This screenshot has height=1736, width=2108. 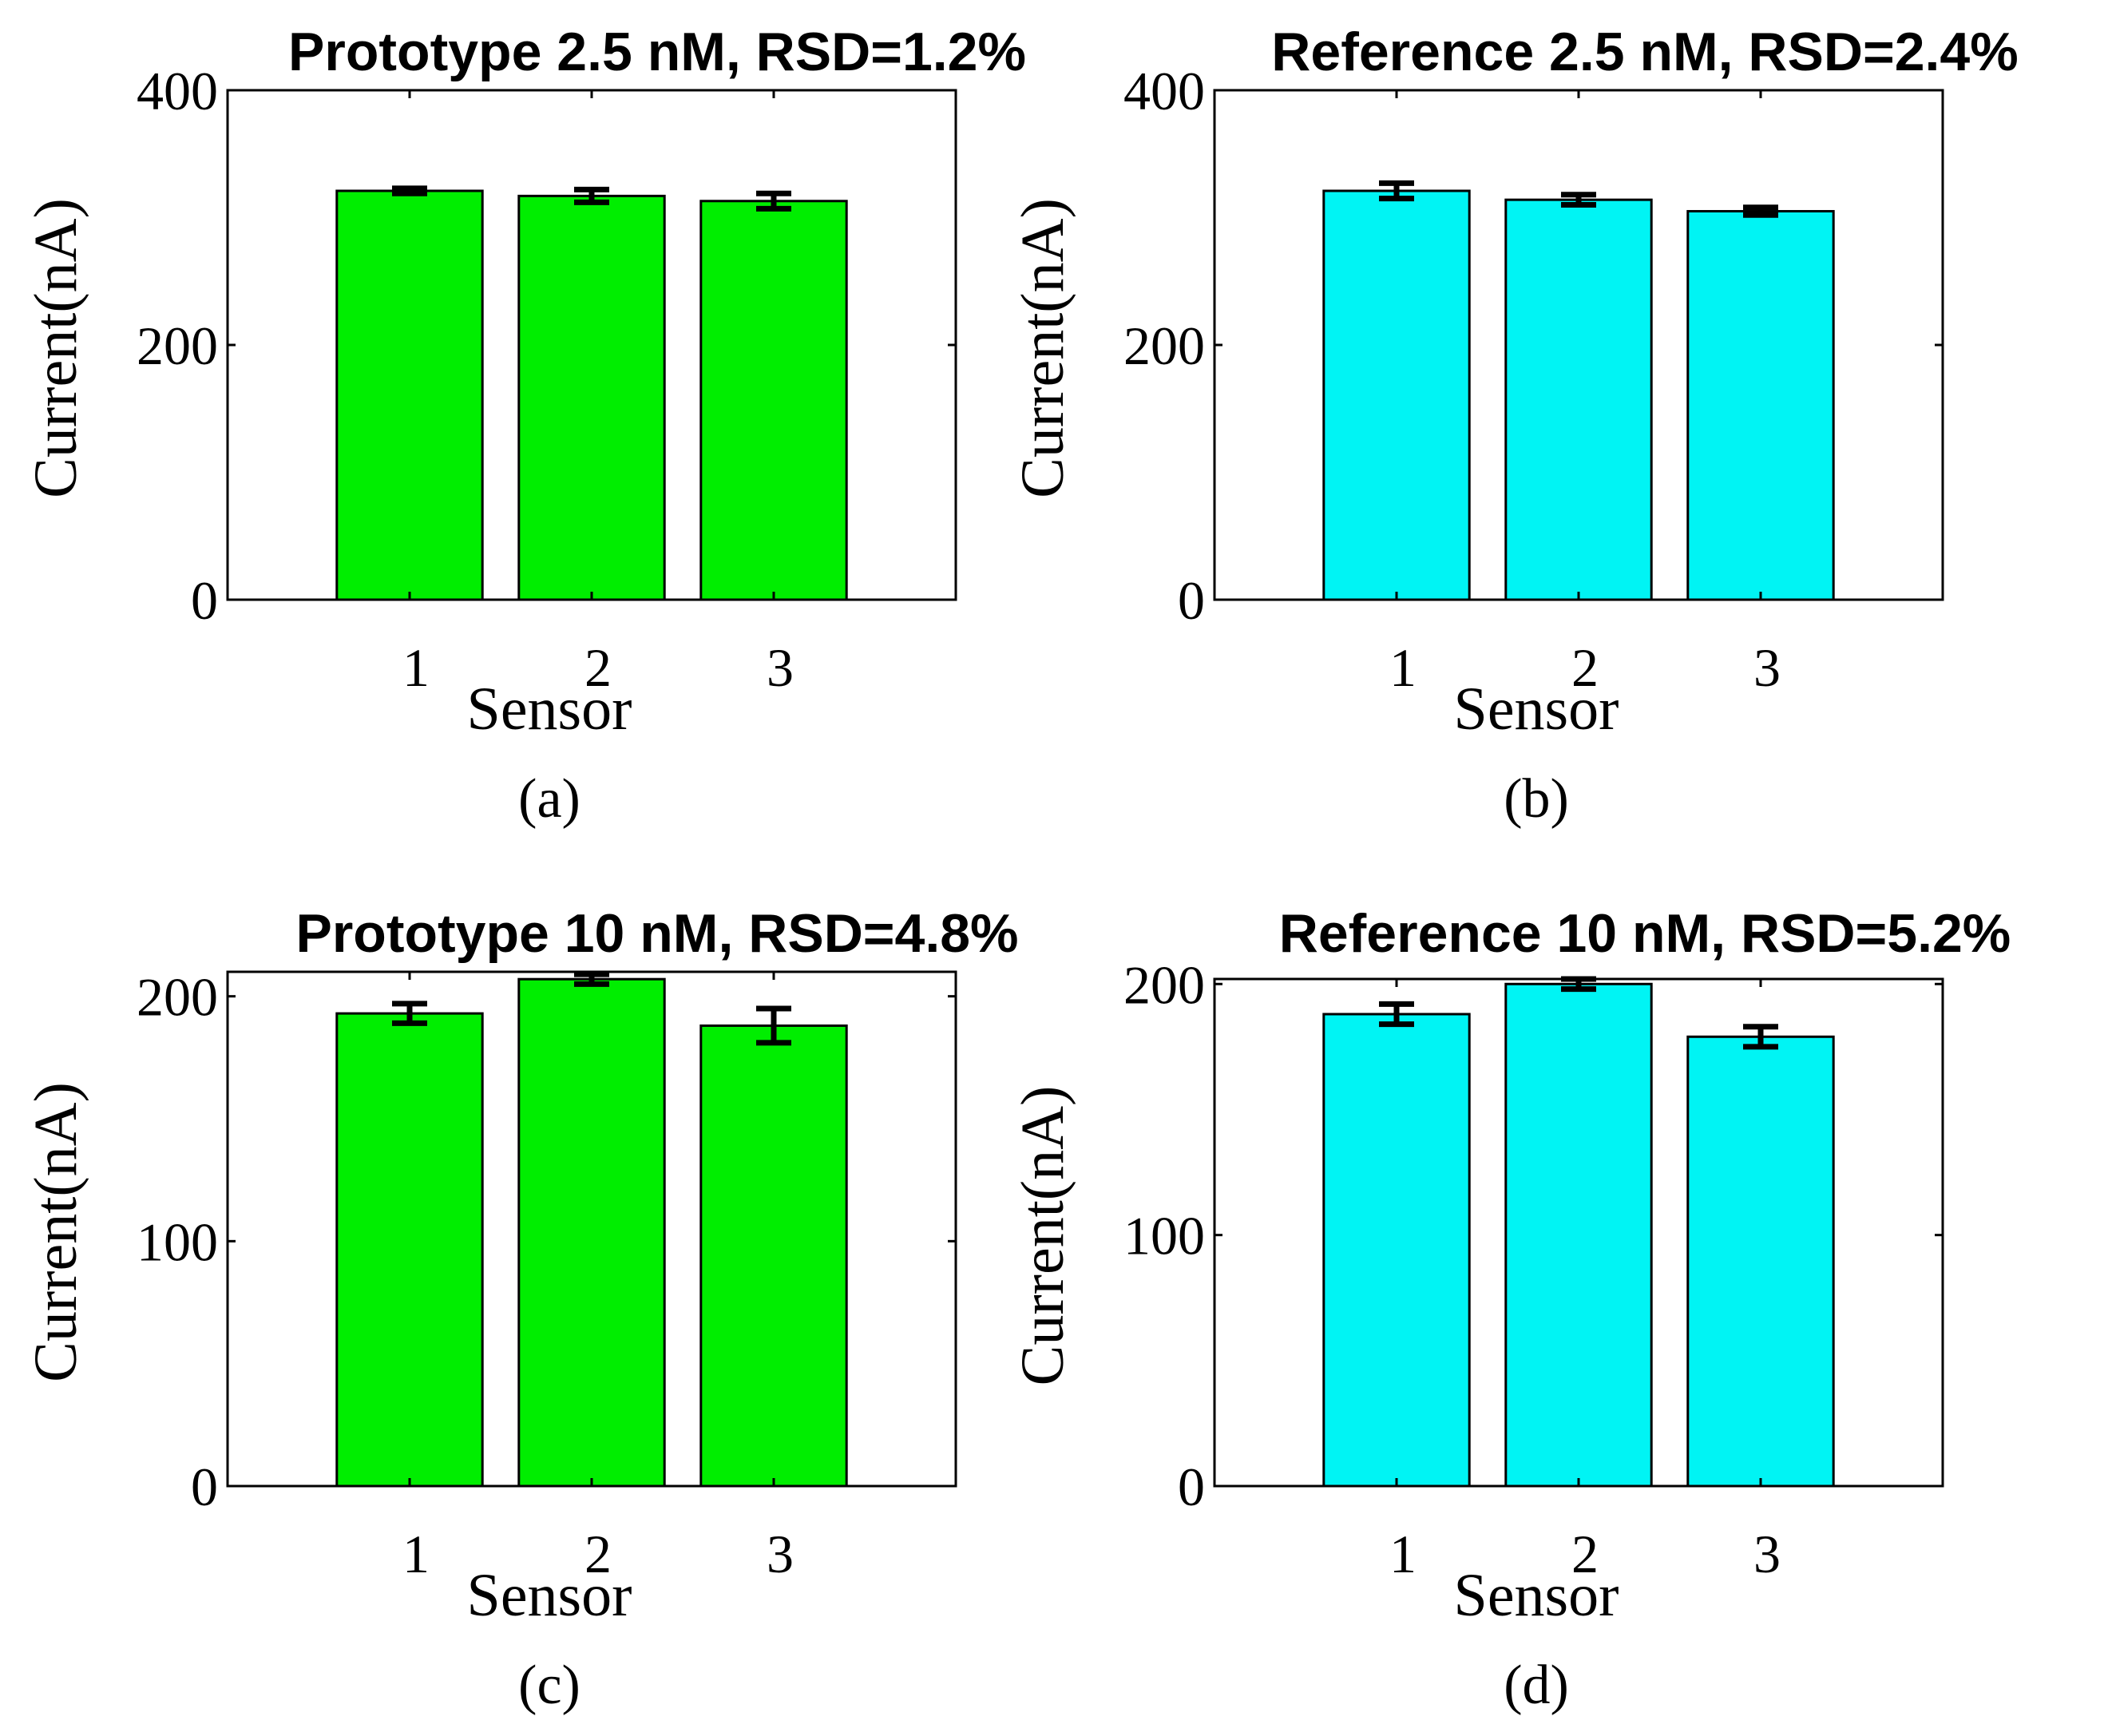 I want to click on chart-title: Reference 2.5 nM, RSD=2.4%, so click(x=1644, y=52).